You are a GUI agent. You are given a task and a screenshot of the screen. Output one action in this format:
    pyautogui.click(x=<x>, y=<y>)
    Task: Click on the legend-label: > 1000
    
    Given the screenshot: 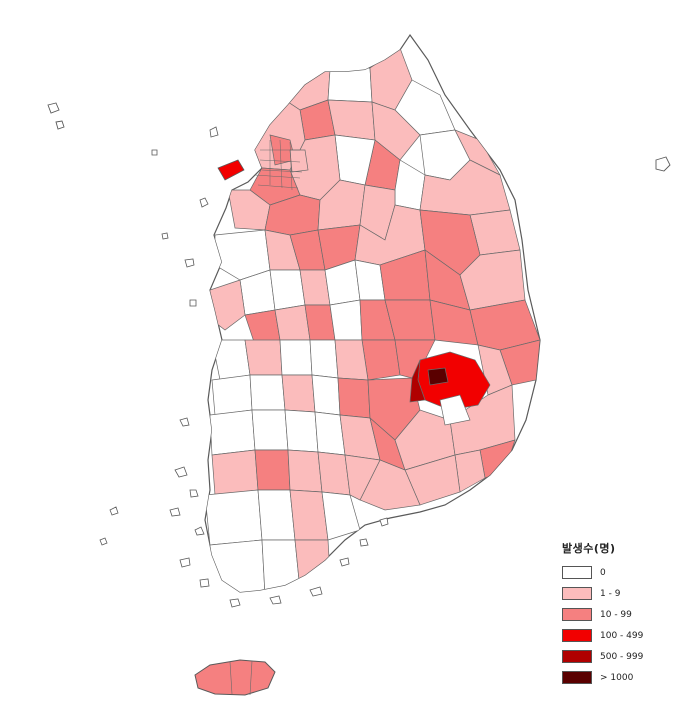 What is the action you would take?
    pyautogui.click(x=617, y=677)
    